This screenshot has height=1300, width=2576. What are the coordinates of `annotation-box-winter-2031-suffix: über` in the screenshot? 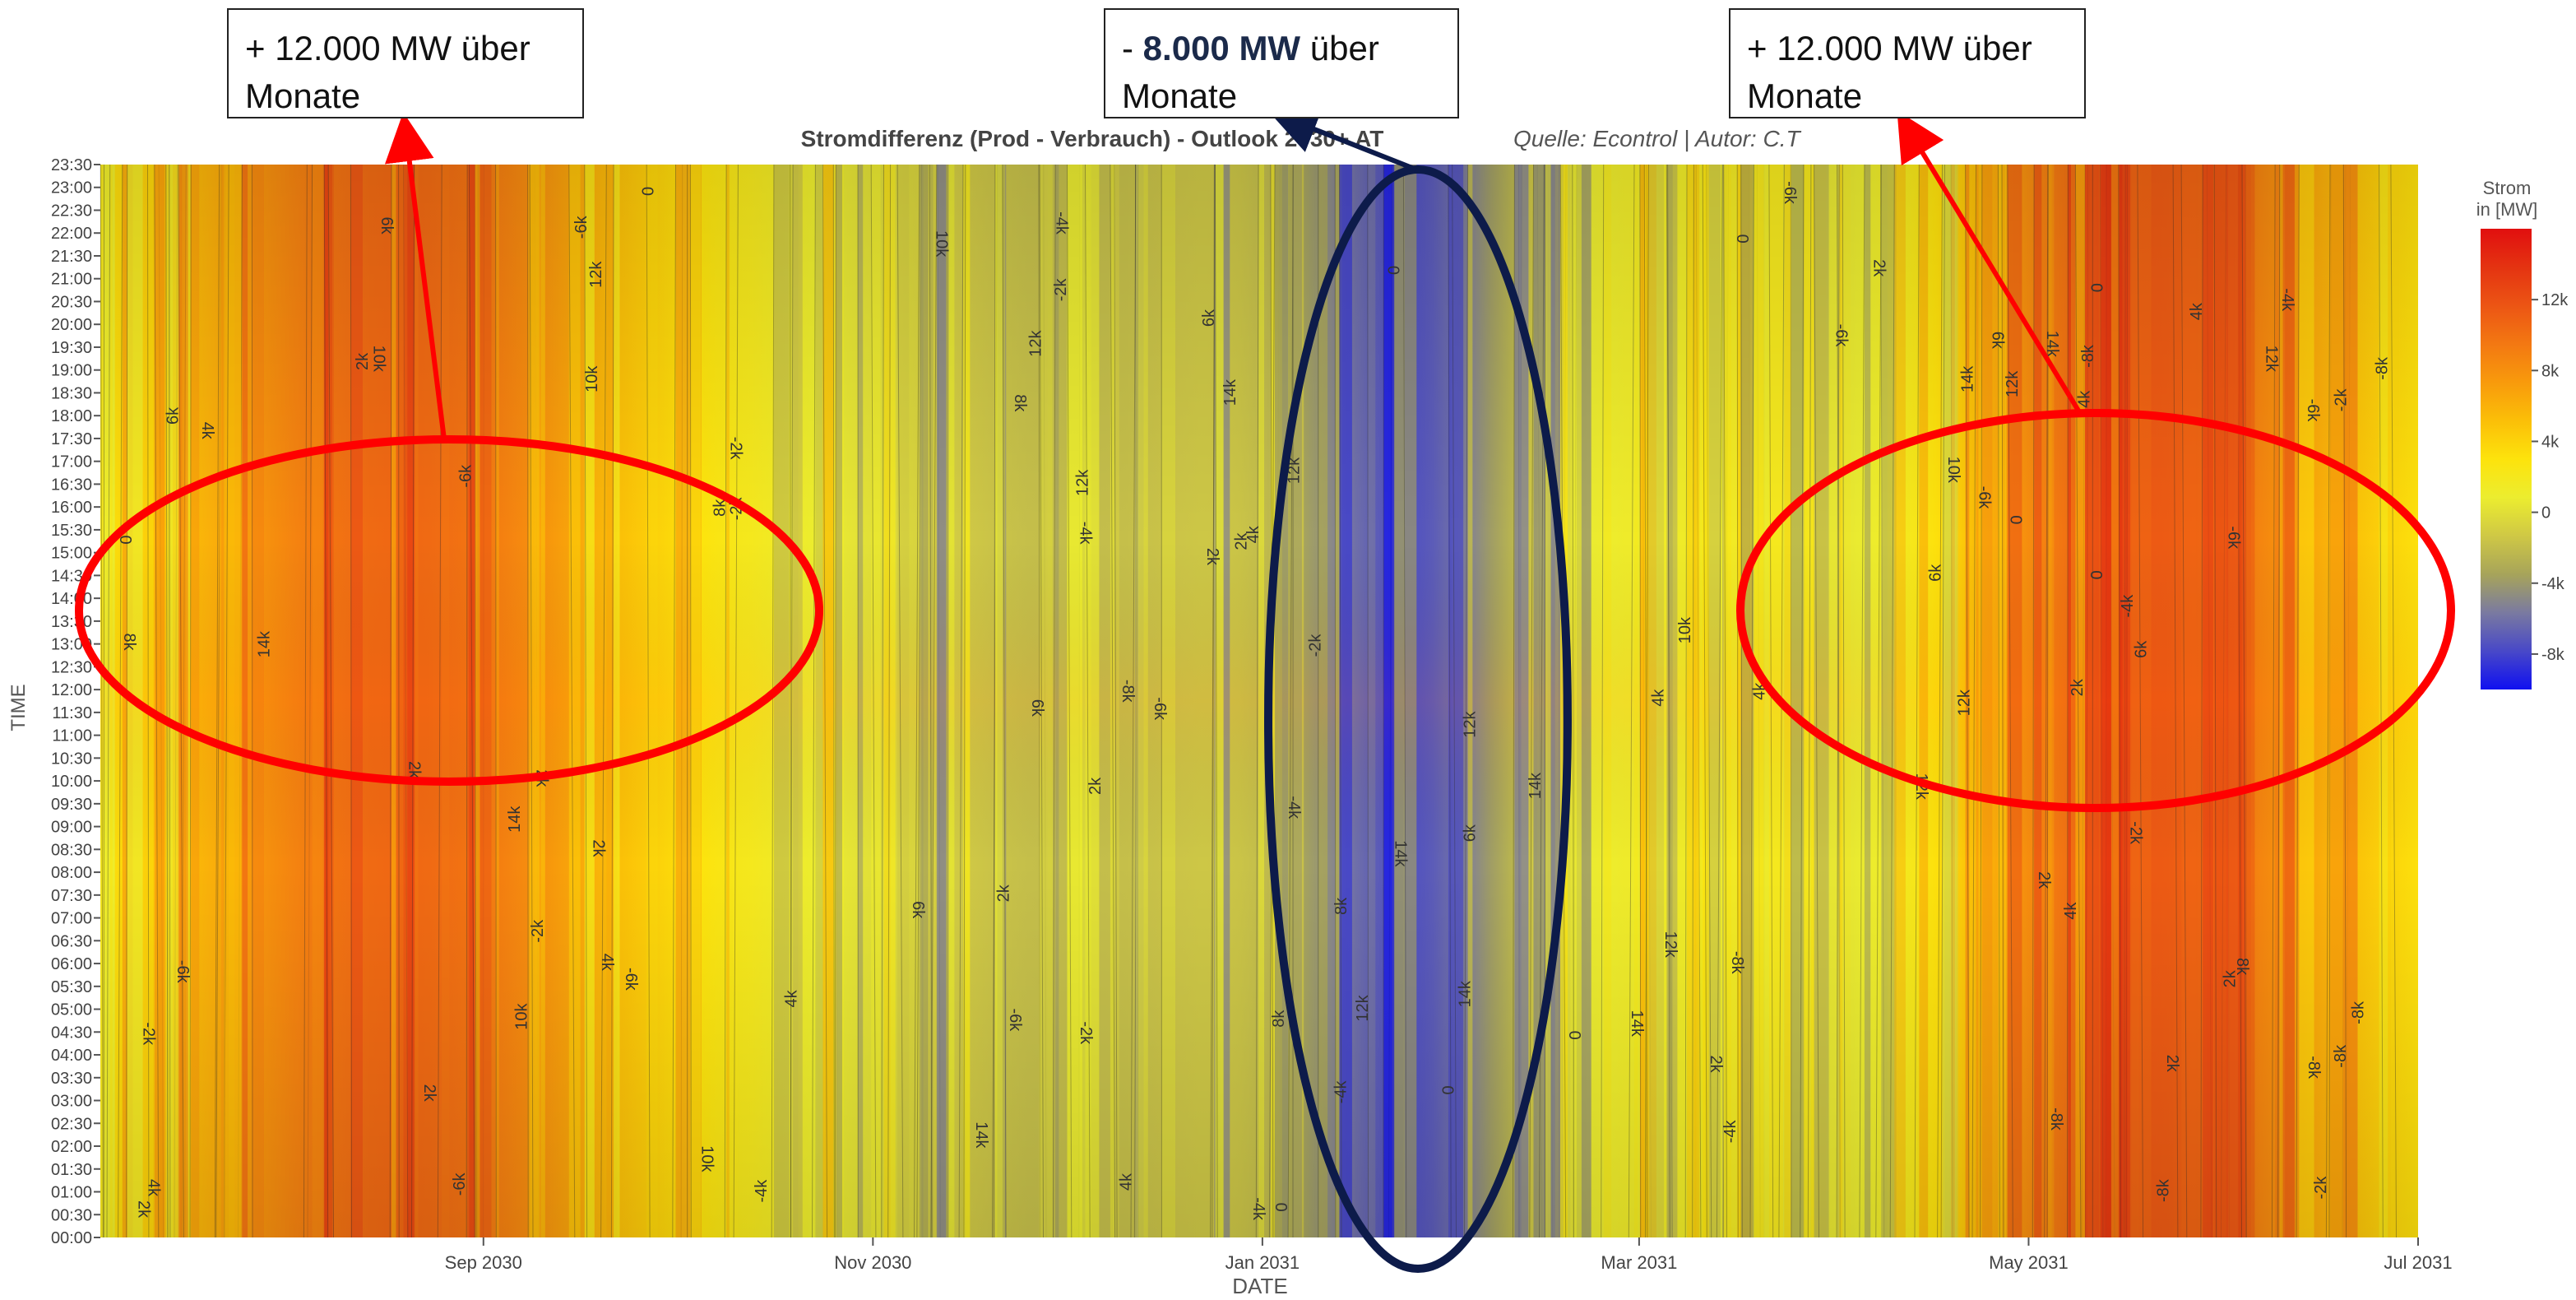 It's located at (1344, 48).